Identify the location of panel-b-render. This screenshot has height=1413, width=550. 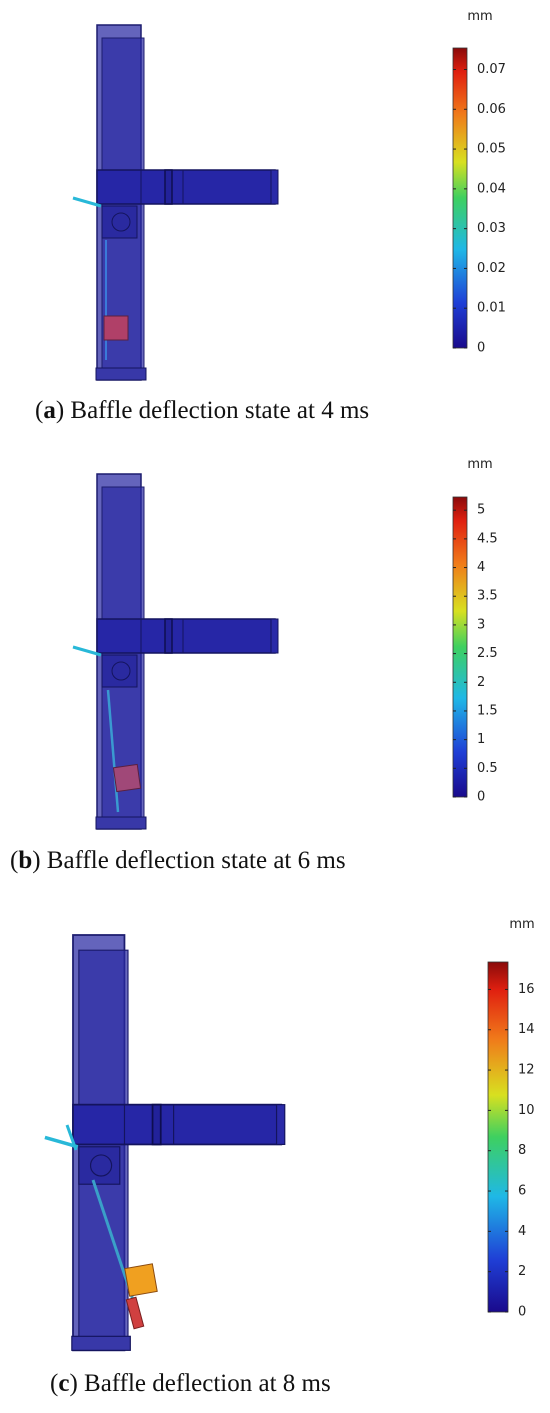
(175, 651).